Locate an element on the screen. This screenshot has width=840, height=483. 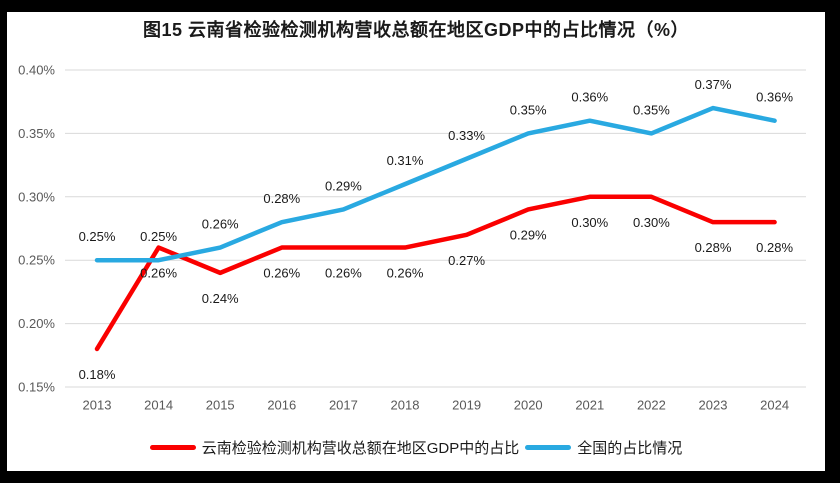
x-axis-tick-label: 2023 is located at coordinates (713, 405).